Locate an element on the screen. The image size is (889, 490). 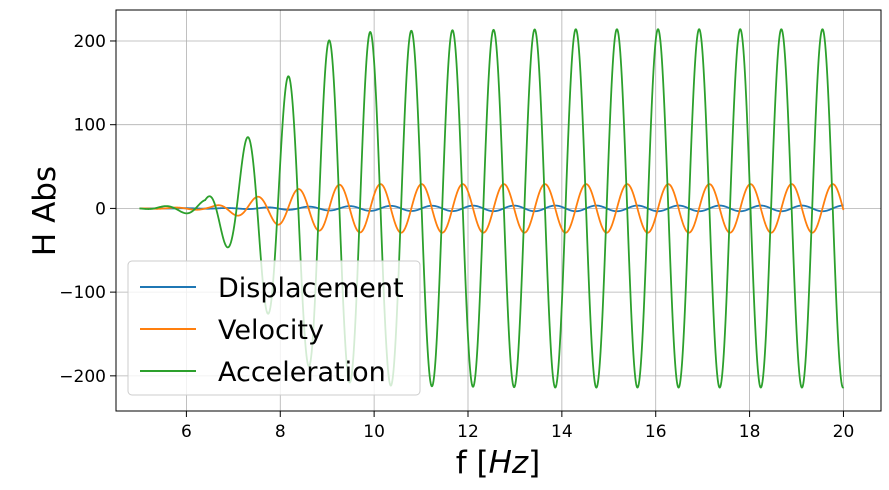
x-tick-label: 12 is located at coordinates (468, 432).